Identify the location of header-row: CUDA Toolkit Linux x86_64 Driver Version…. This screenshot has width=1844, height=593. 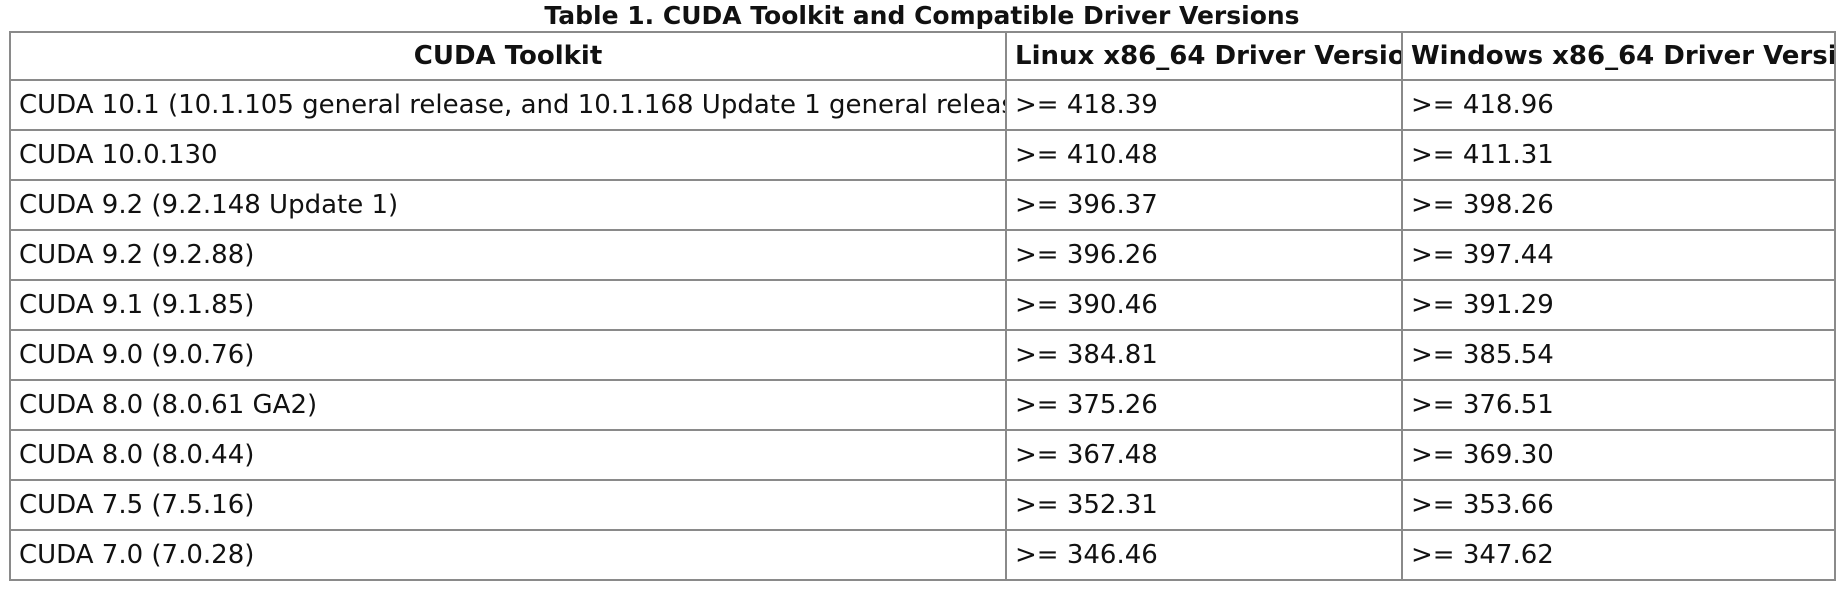
(922, 56).